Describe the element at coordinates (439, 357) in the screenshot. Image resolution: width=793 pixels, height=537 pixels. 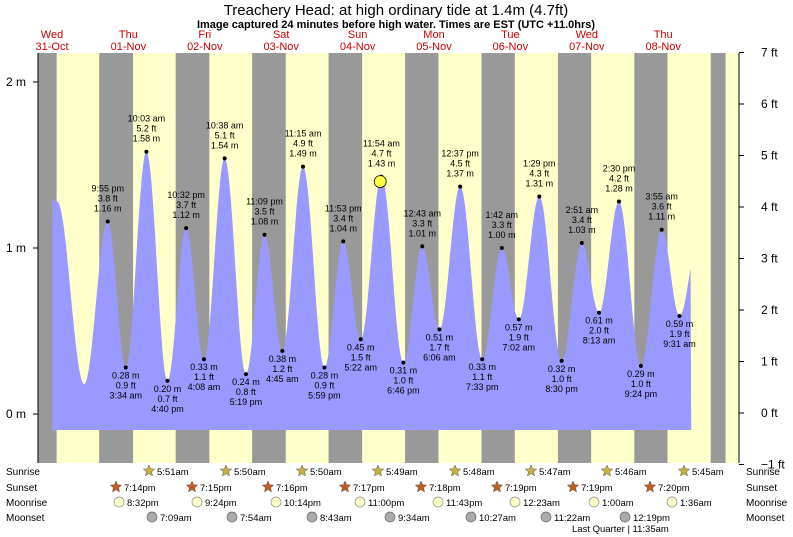
I see `tide-point-label: 6:06 am` at that location.